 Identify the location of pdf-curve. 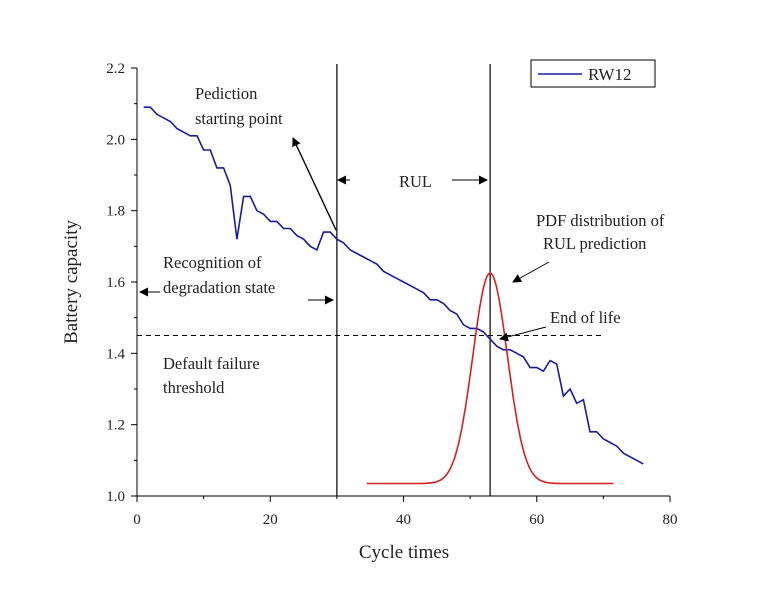
(490, 378).